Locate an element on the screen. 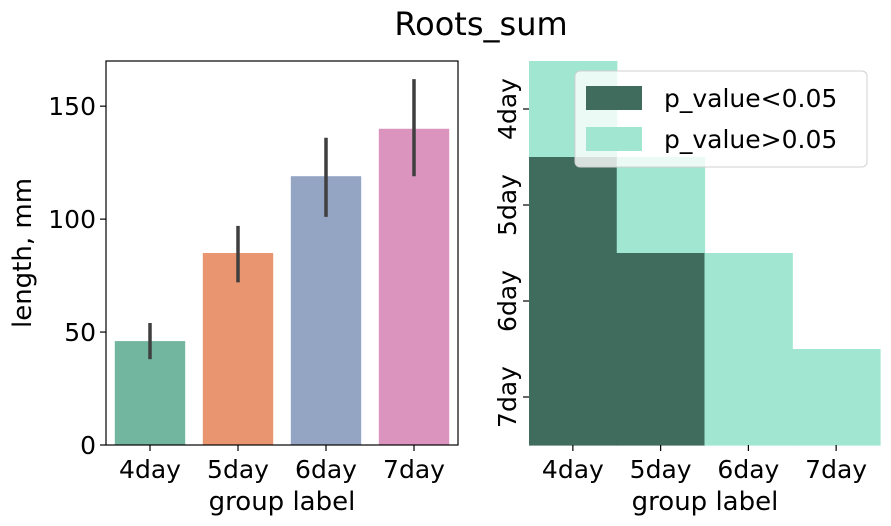 This screenshot has height=526, width=891. bar-y-tick-label: 0 is located at coordinates (88, 445).